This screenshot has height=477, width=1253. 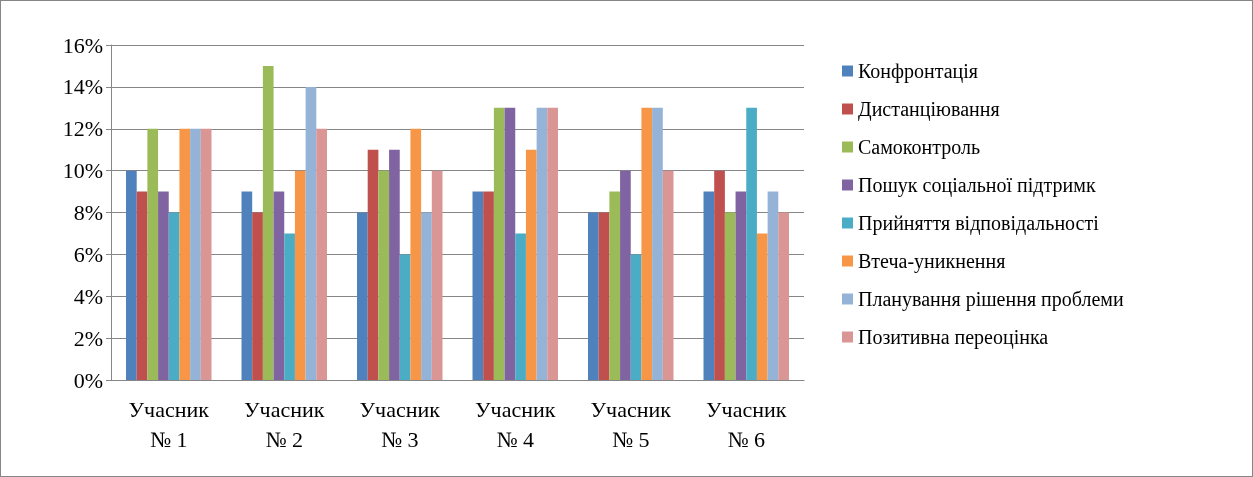 I want to click on y-tick-label: 8%, so click(x=88, y=212).